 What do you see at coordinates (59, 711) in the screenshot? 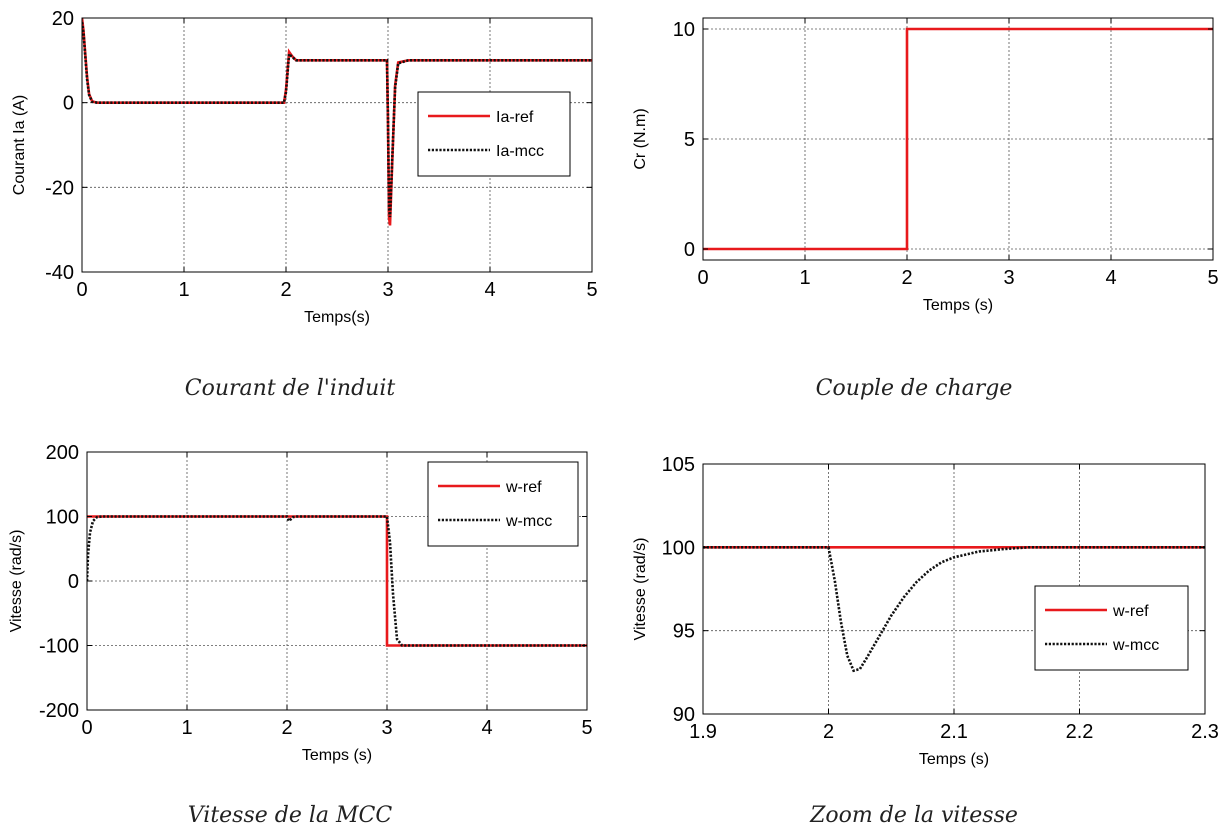
I see `y-tick-label: -200` at bounding box center [59, 711].